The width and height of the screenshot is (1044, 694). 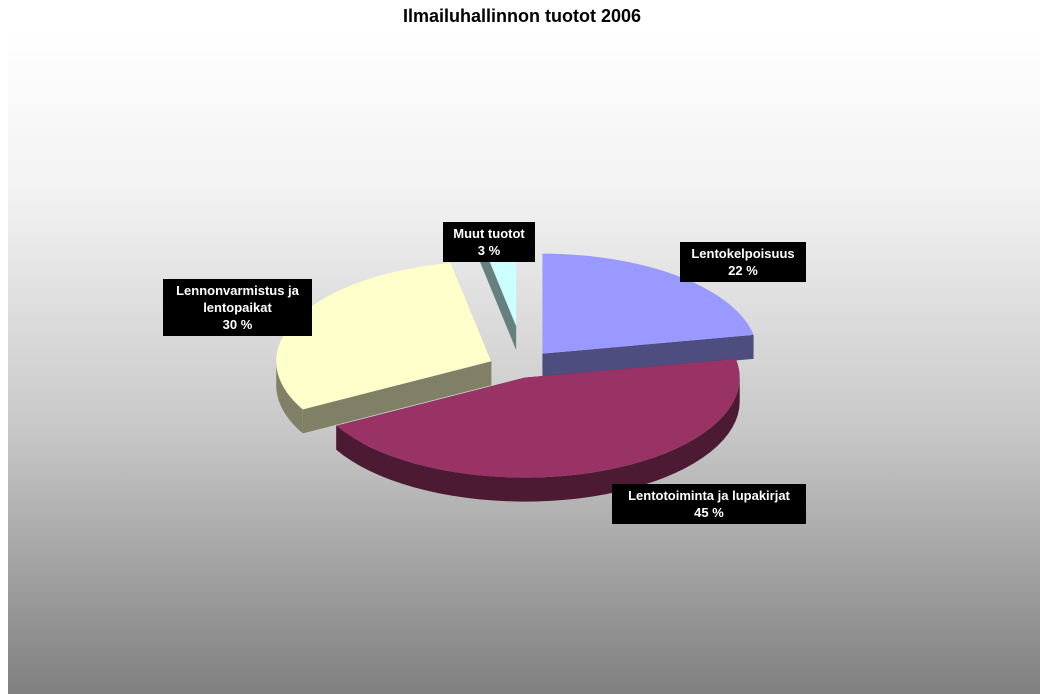 I want to click on category-label: Lentokelpoisuus, so click(x=743, y=253).